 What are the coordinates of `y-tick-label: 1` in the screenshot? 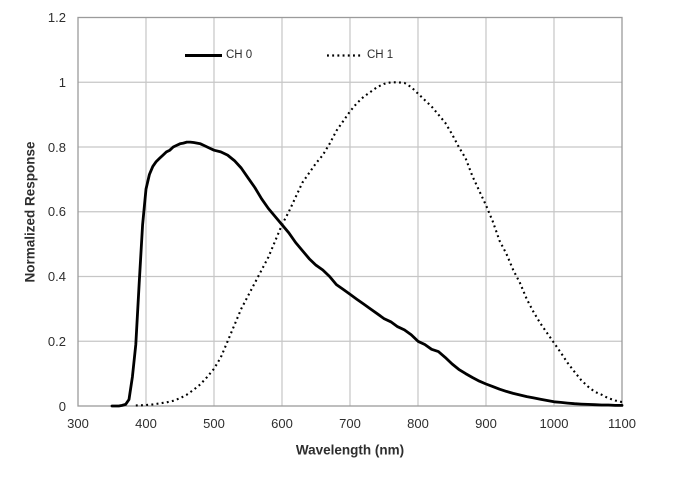 It's located at (62, 82).